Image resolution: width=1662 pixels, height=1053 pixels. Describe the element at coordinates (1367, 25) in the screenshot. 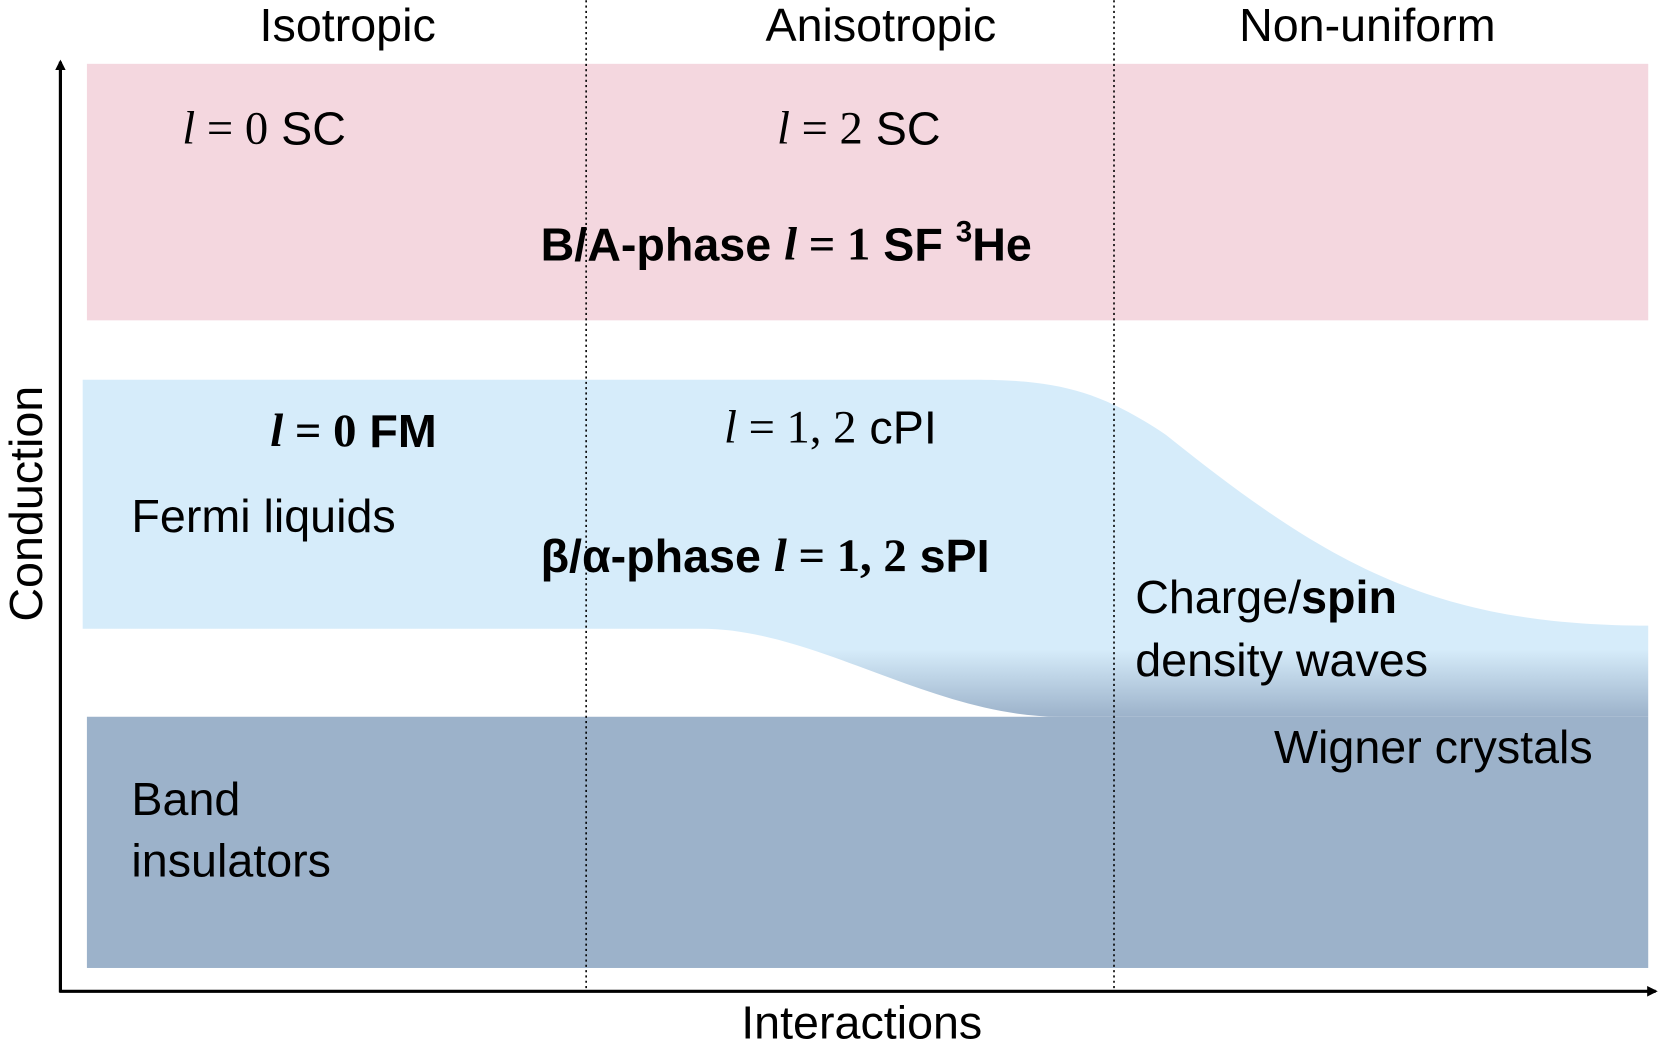

I see `column-label: Non-uniform` at that location.